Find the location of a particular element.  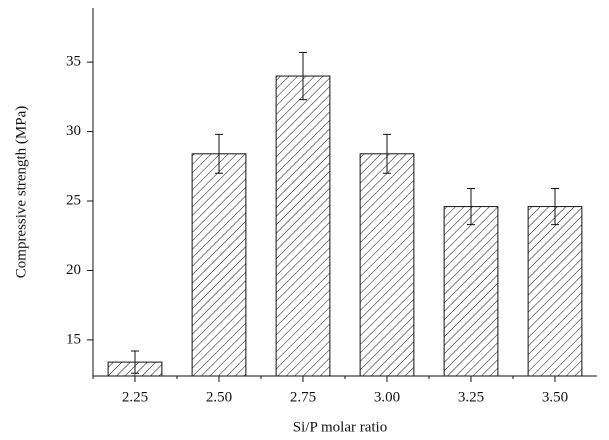

x-tick-label: 3.00 is located at coordinates (387, 397).